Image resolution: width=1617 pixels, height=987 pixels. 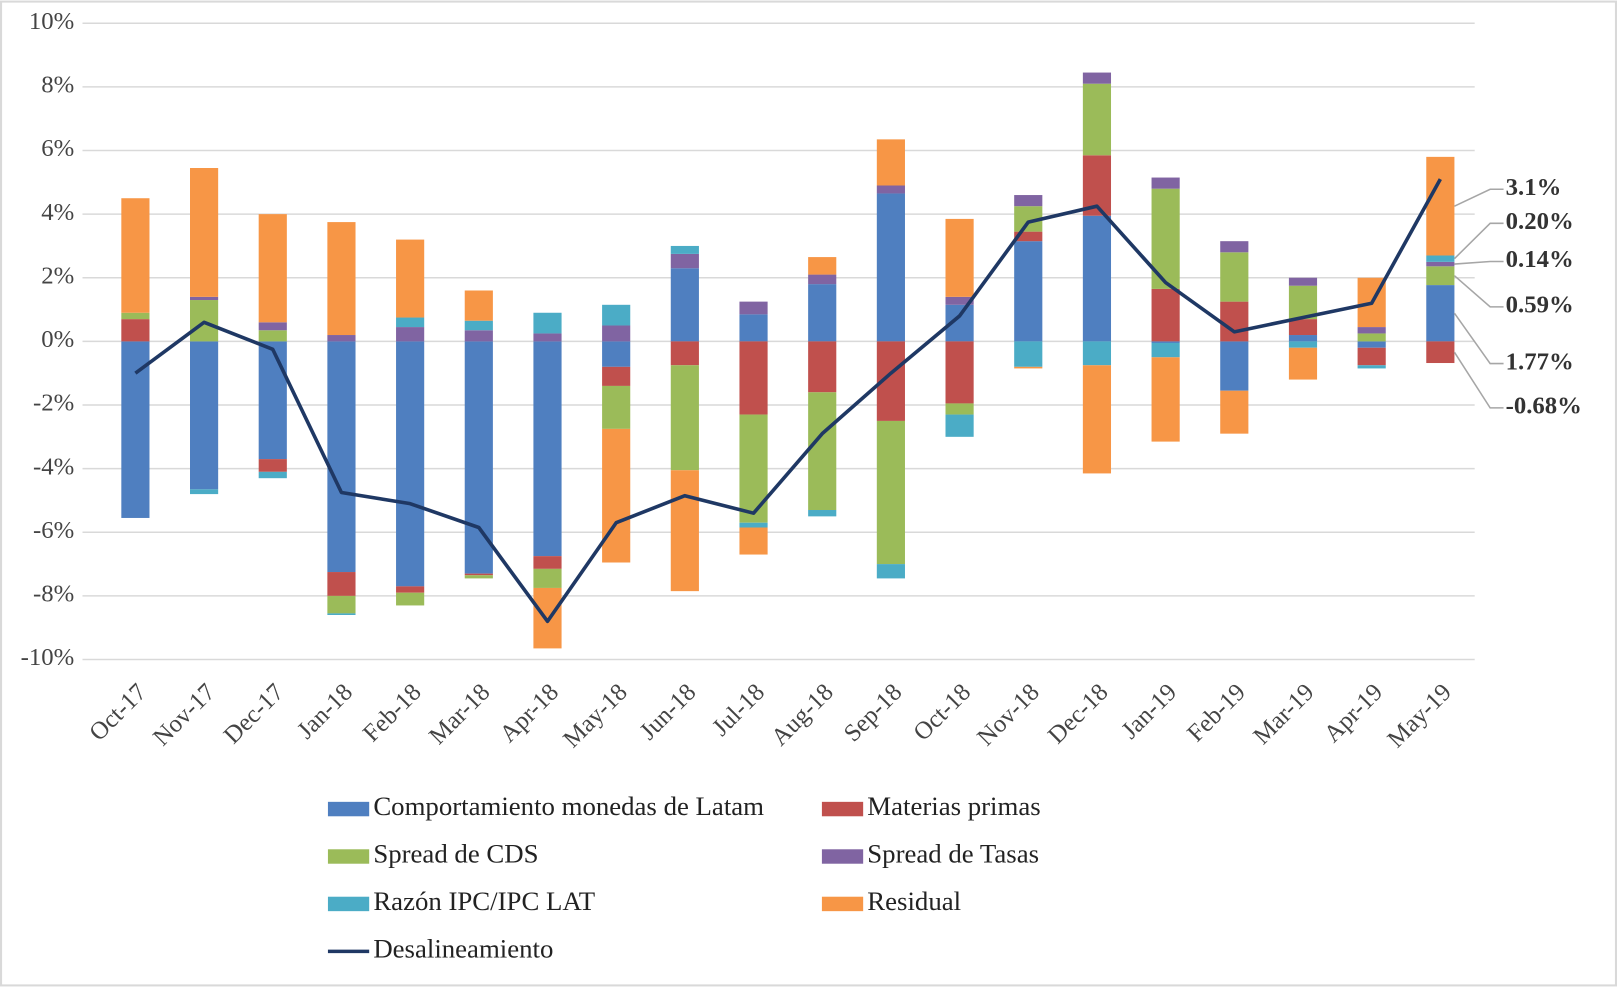 What do you see at coordinates (53, 594) in the screenshot?
I see `y-tick-label: -8%` at bounding box center [53, 594].